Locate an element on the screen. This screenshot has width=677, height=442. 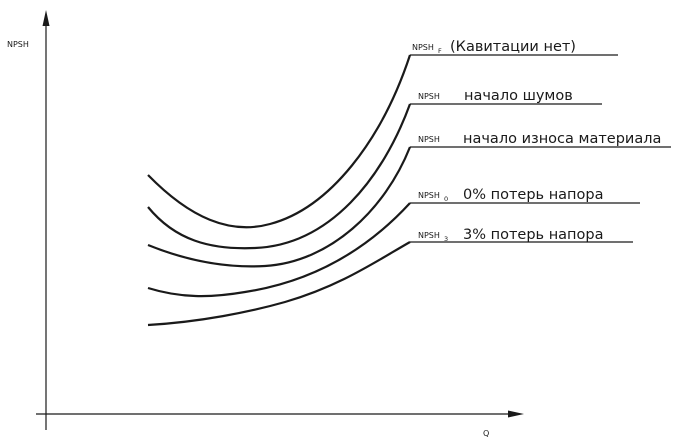
curve-wear-onset is located at coordinates (279, 207).